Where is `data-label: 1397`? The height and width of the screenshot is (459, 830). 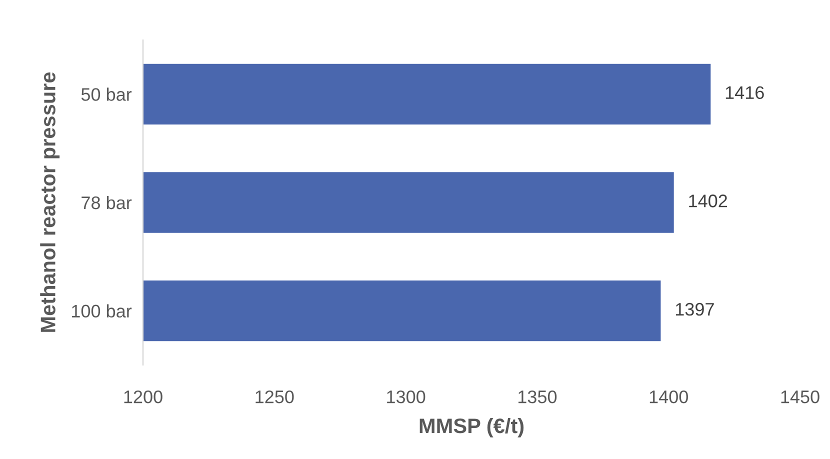 data-label: 1397 is located at coordinates (695, 309).